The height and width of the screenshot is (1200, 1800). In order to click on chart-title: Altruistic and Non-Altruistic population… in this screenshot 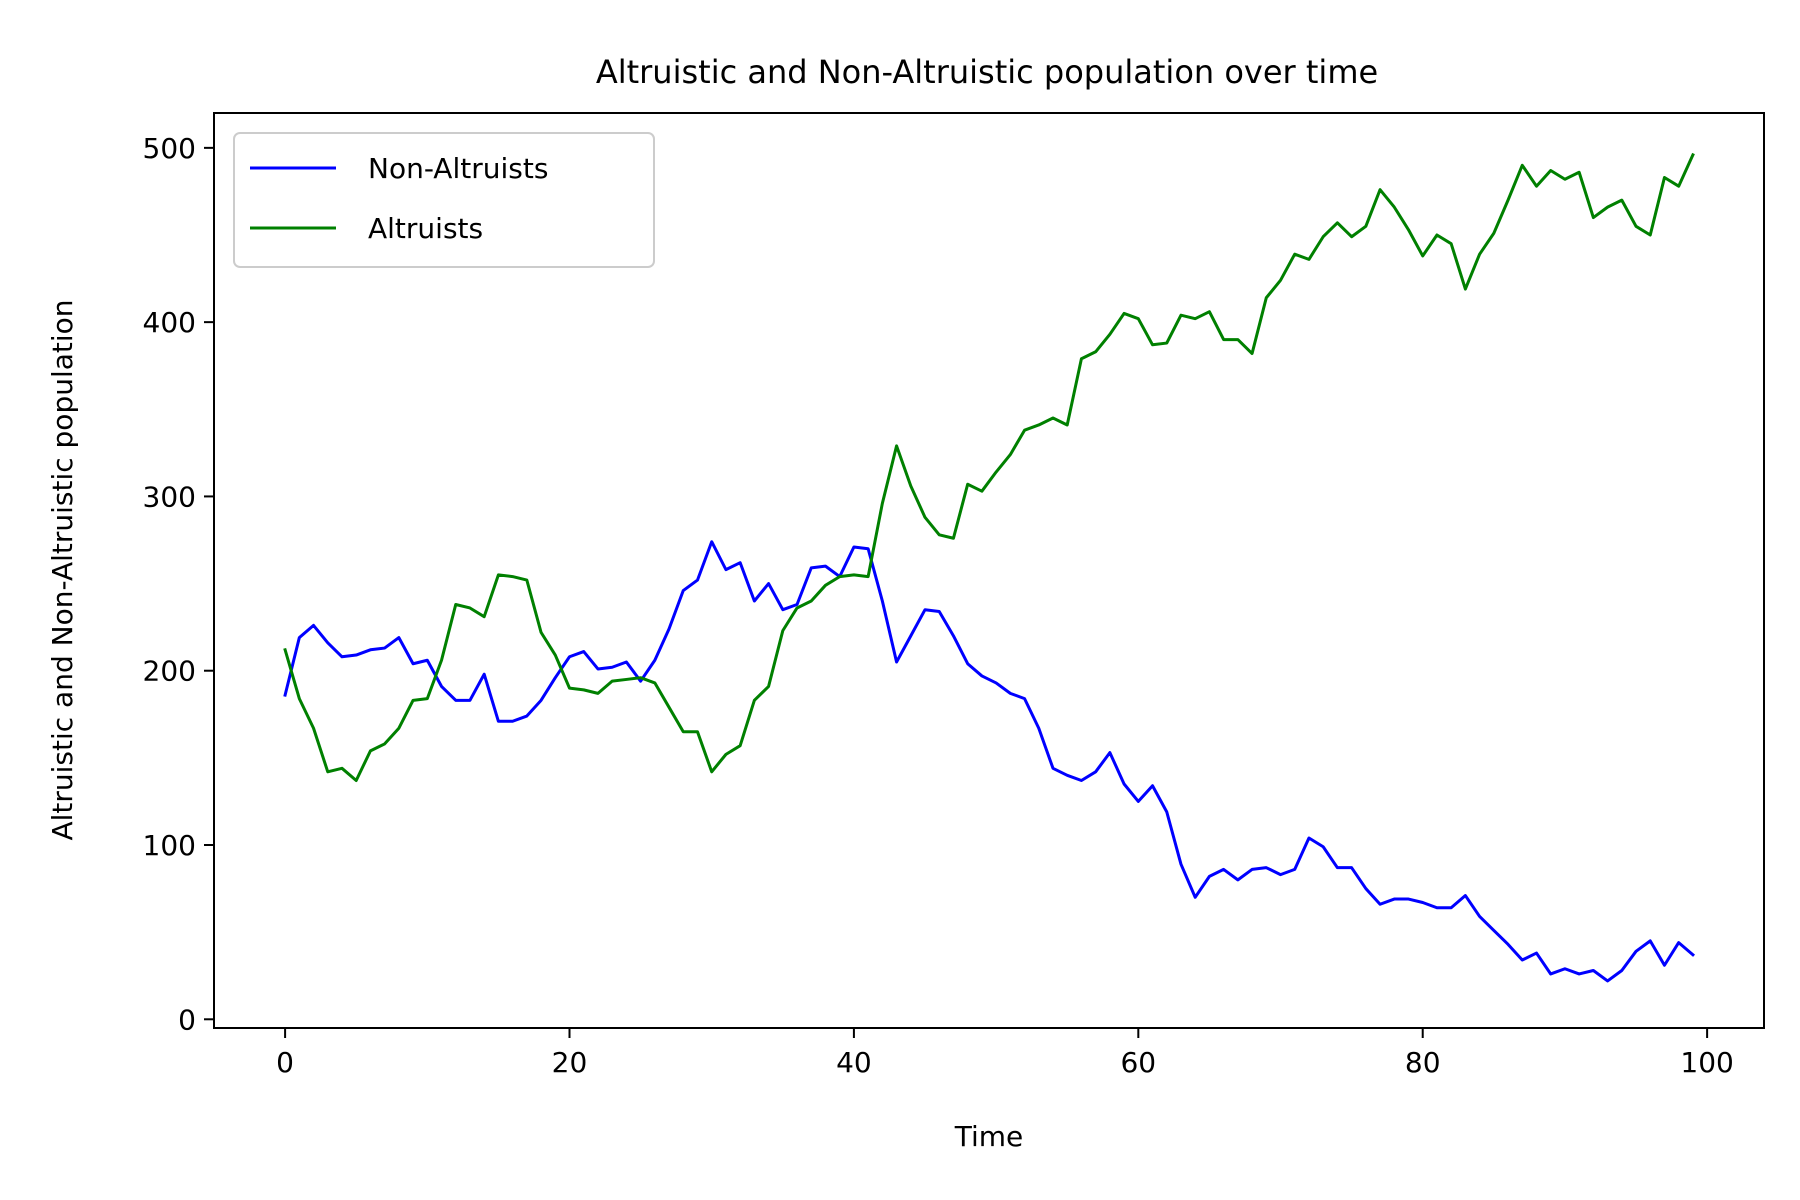, I will do `click(987, 72)`.